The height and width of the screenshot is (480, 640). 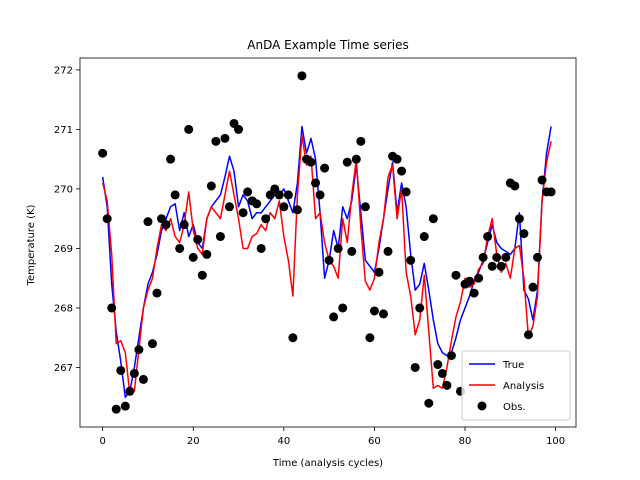 What do you see at coordinates (193, 441) in the screenshot?
I see `x-tick-label: 20` at bounding box center [193, 441].